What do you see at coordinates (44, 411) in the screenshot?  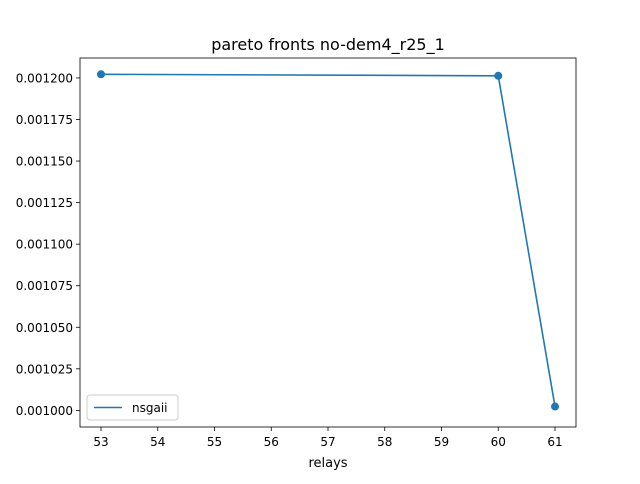 I see `y-tick-label: 0.001000` at bounding box center [44, 411].